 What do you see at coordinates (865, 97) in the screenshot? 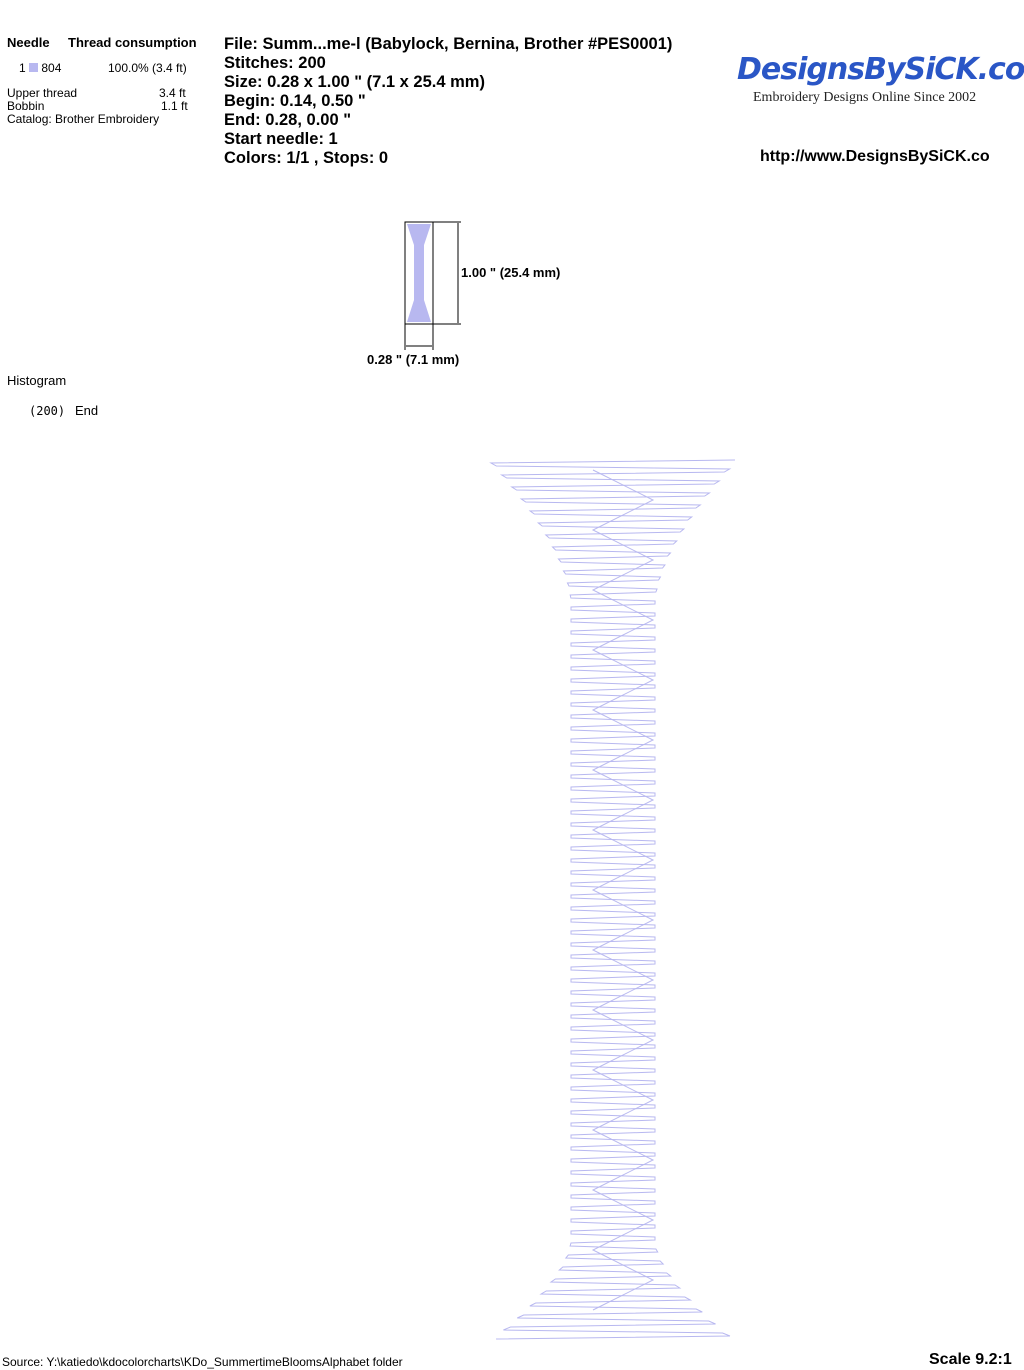
I see `brand-tagline: Embroidery Designs Online Since 2002` at bounding box center [865, 97].